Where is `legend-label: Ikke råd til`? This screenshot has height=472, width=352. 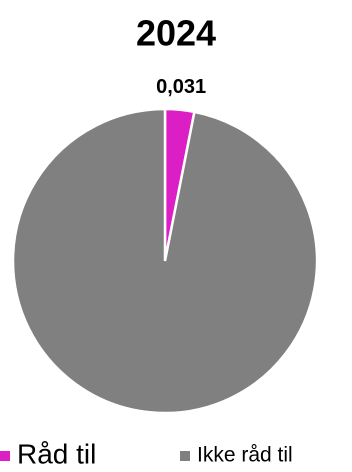
legend-label: Ikke råd til is located at coordinates (245, 455).